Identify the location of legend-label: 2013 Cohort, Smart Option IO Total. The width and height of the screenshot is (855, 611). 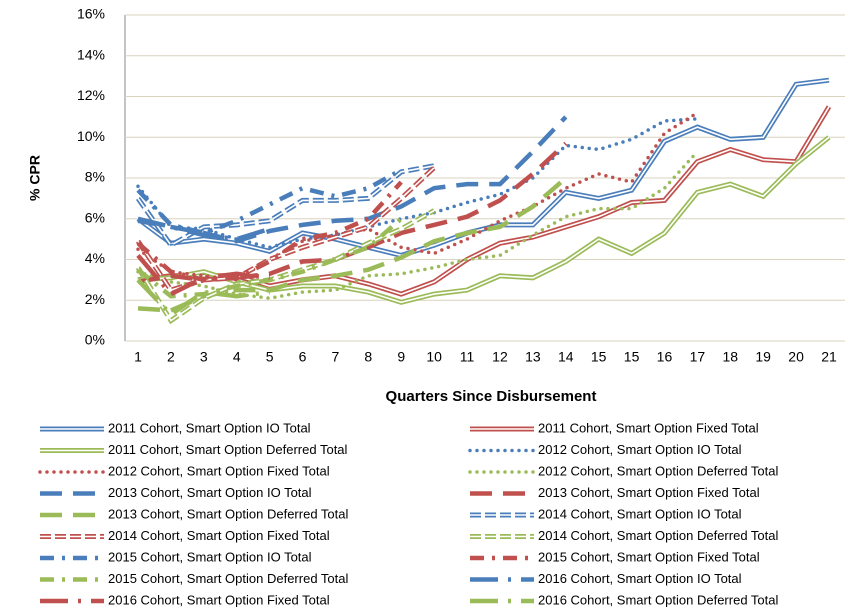
(210, 492).